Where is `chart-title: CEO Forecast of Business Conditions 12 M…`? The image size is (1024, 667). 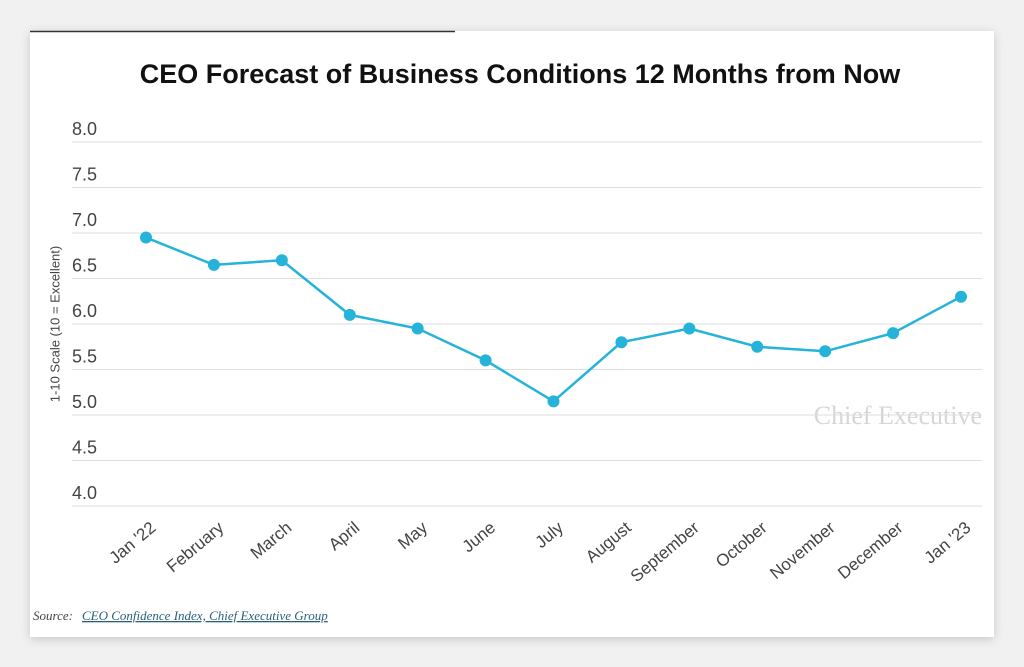 chart-title: CEO Forecast of Business Conditions 12 M… is located at coordinates (521, 74).